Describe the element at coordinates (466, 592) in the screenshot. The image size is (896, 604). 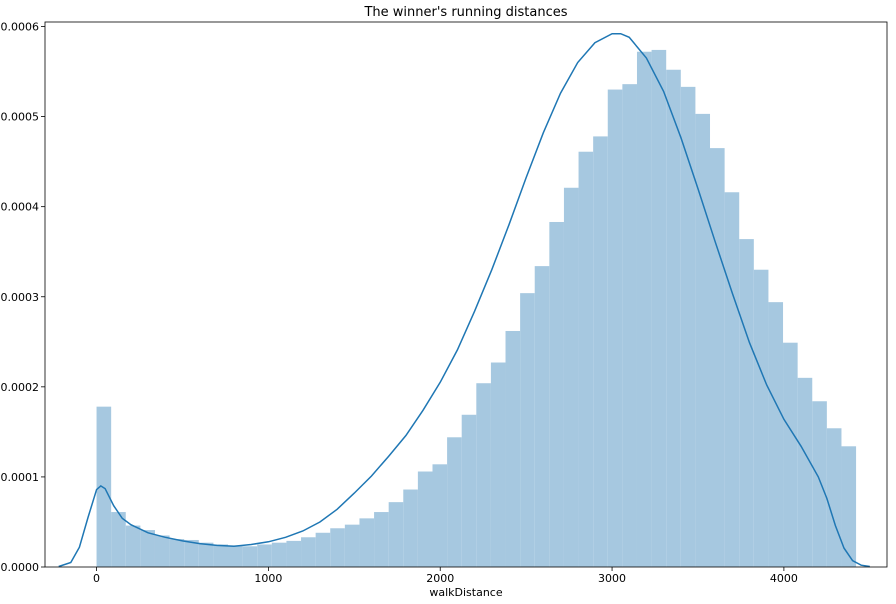
I see `x-axis-label: walkDistance` at that location.